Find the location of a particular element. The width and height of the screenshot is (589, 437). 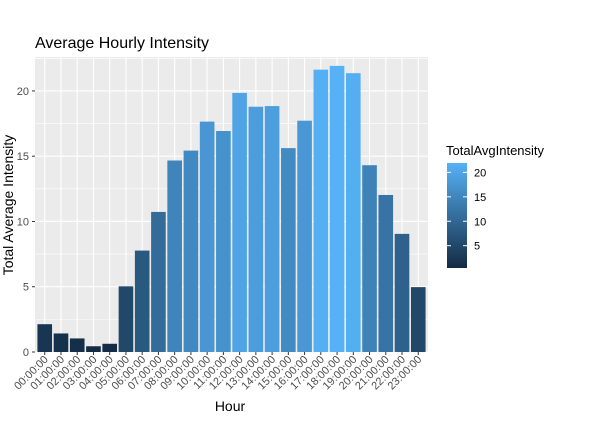

y-axis-label: Total Average Intensity is located at coordinates (8, 205).